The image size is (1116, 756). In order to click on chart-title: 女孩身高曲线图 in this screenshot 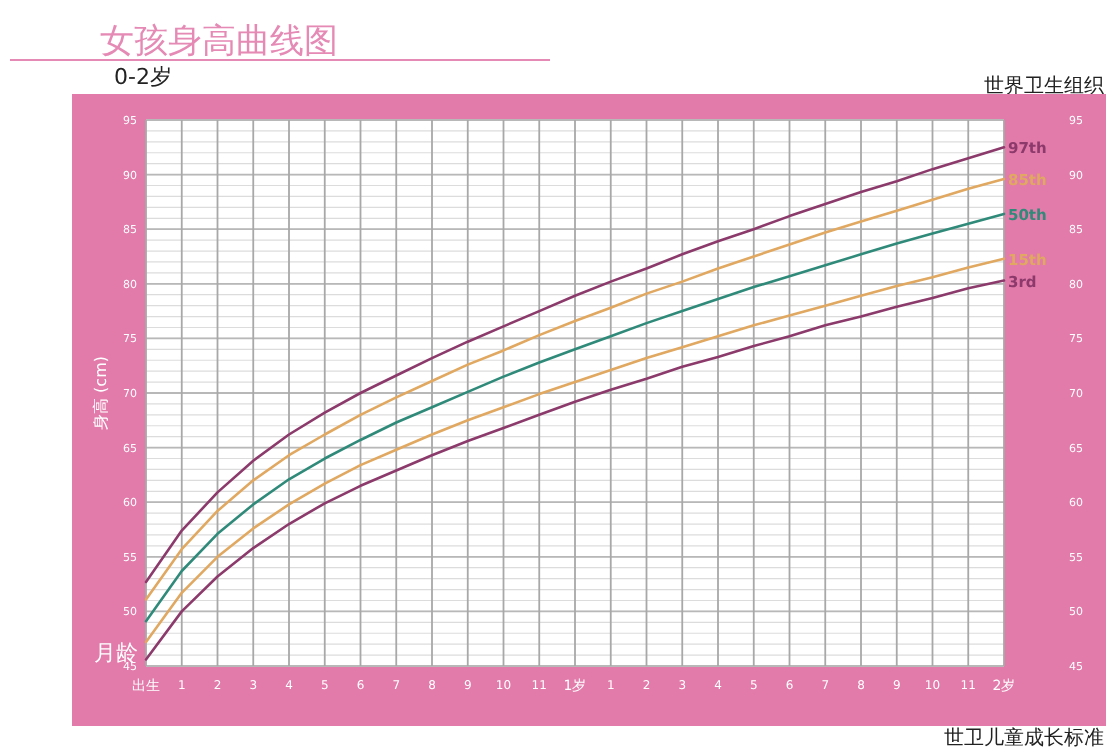, I will do `click(219, 42)`.